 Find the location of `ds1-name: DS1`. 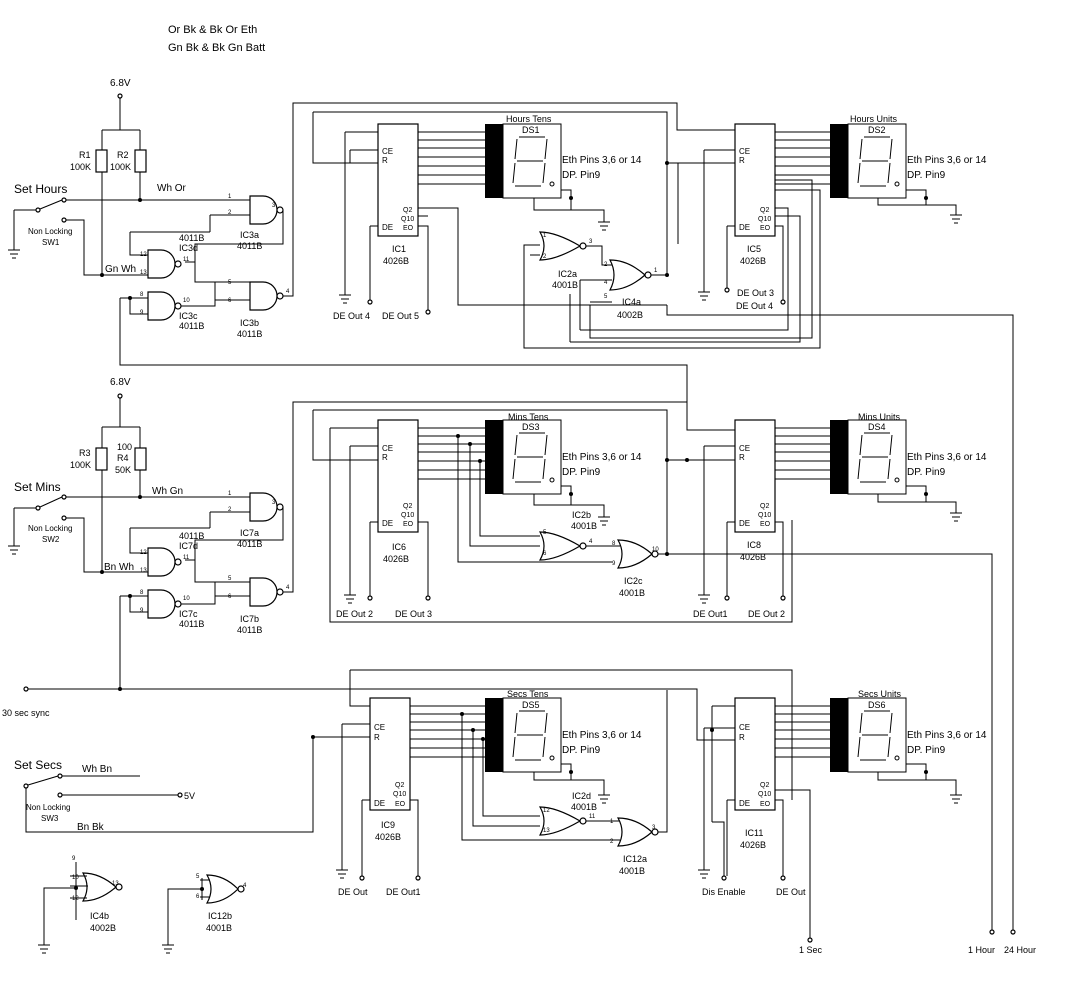

ds1-name: DS1 is located at coordinates (531, 130).